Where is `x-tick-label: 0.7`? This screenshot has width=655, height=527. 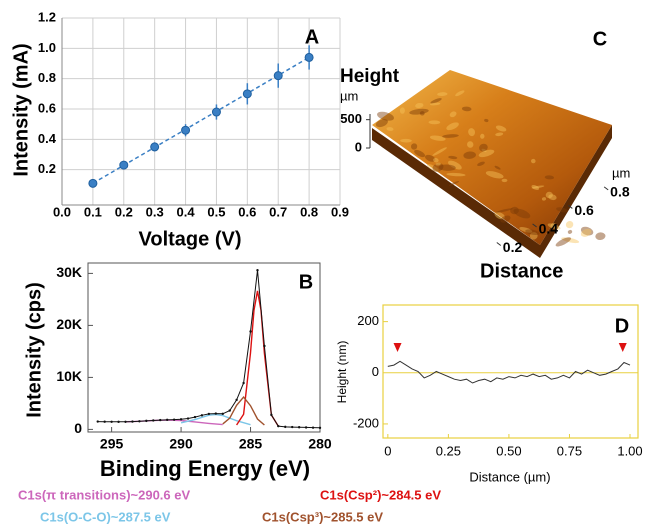
x-tick-label: 0.7 is located at coordinates (278, 211).